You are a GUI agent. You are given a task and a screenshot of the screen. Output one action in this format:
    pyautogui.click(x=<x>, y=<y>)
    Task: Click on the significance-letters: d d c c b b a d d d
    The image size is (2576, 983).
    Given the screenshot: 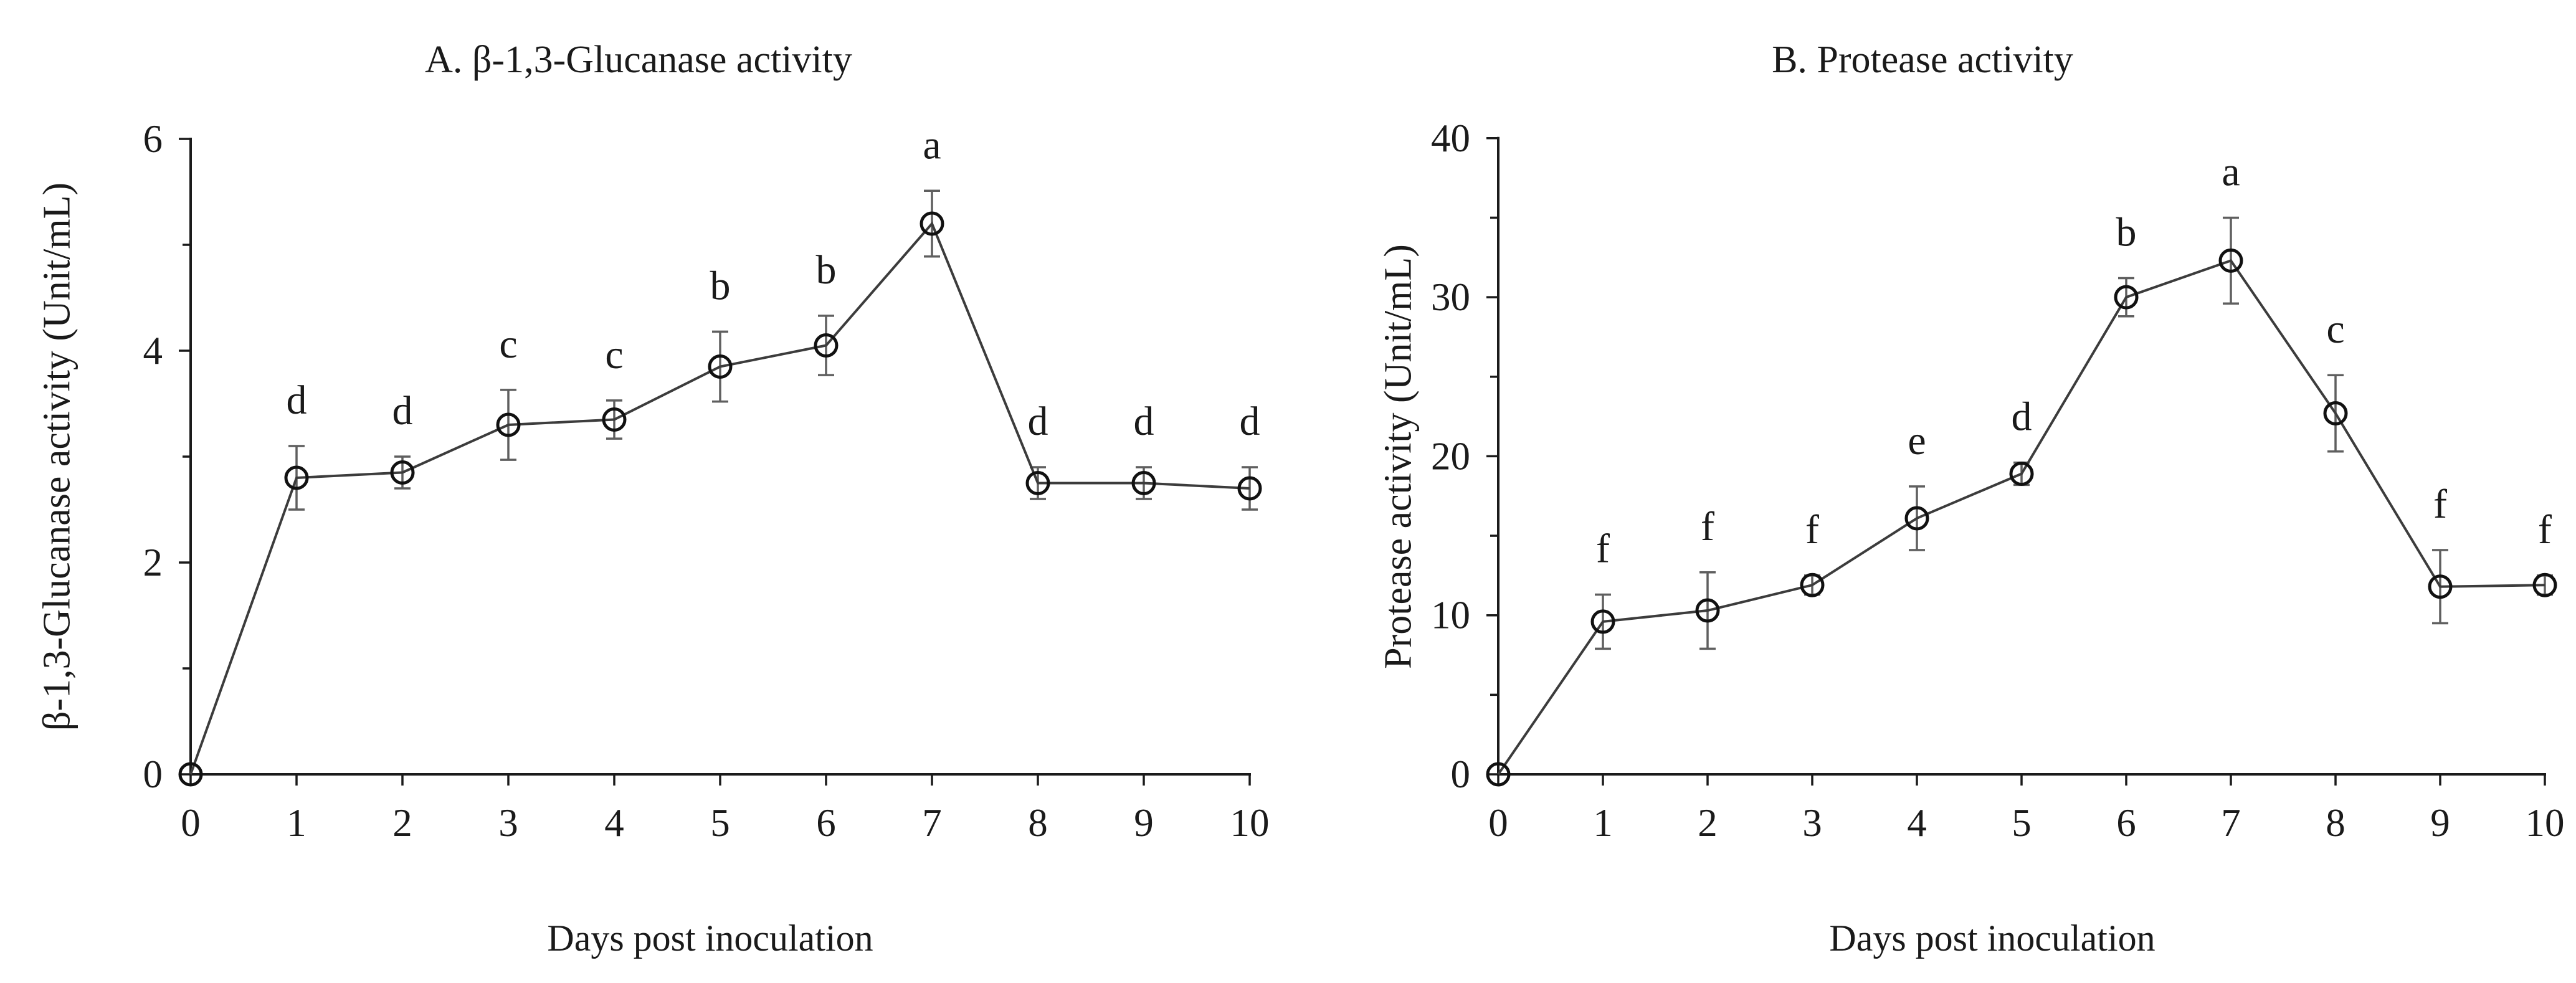 What is the action you would take?
    pyautogui.click(x=773, y=283)
    